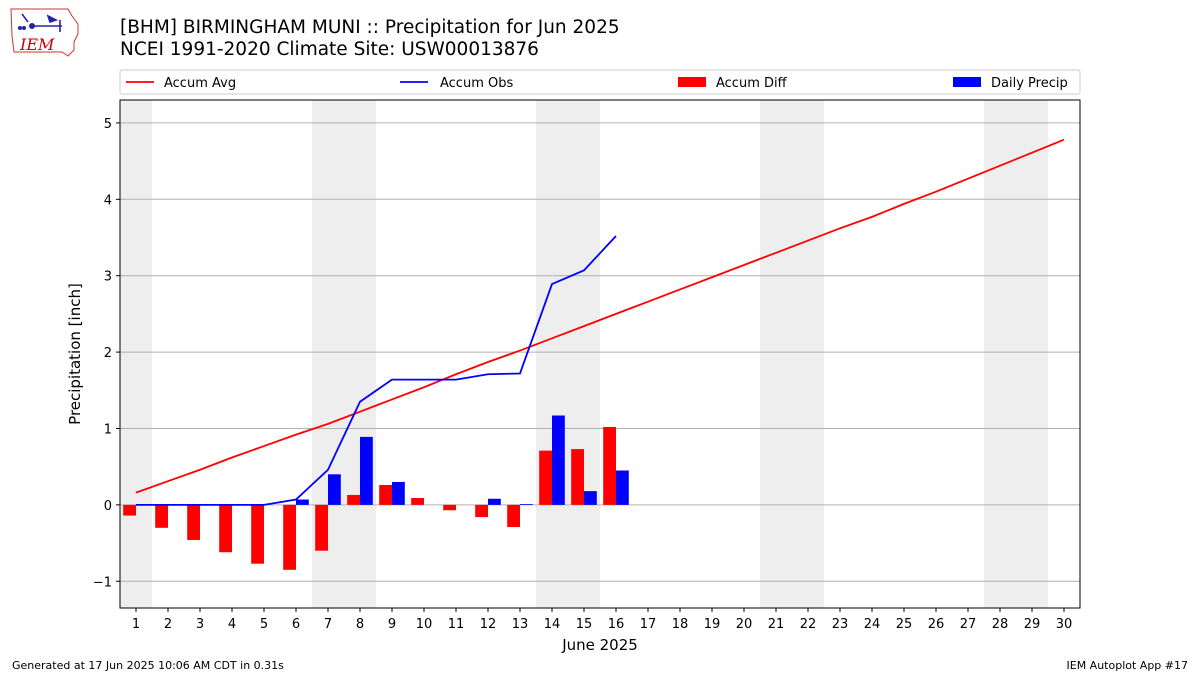  I want to click on x-tick-label-29: 29, so click(1032, 624).